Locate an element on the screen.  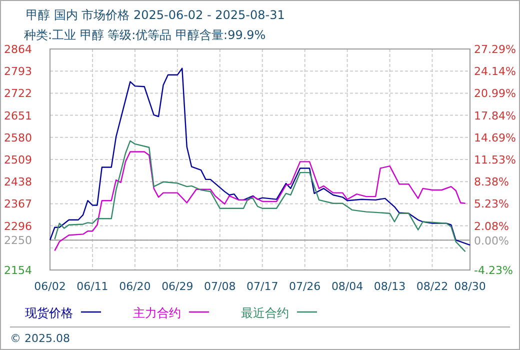
text: © 2025.08 is located at coordinates (40, 338).